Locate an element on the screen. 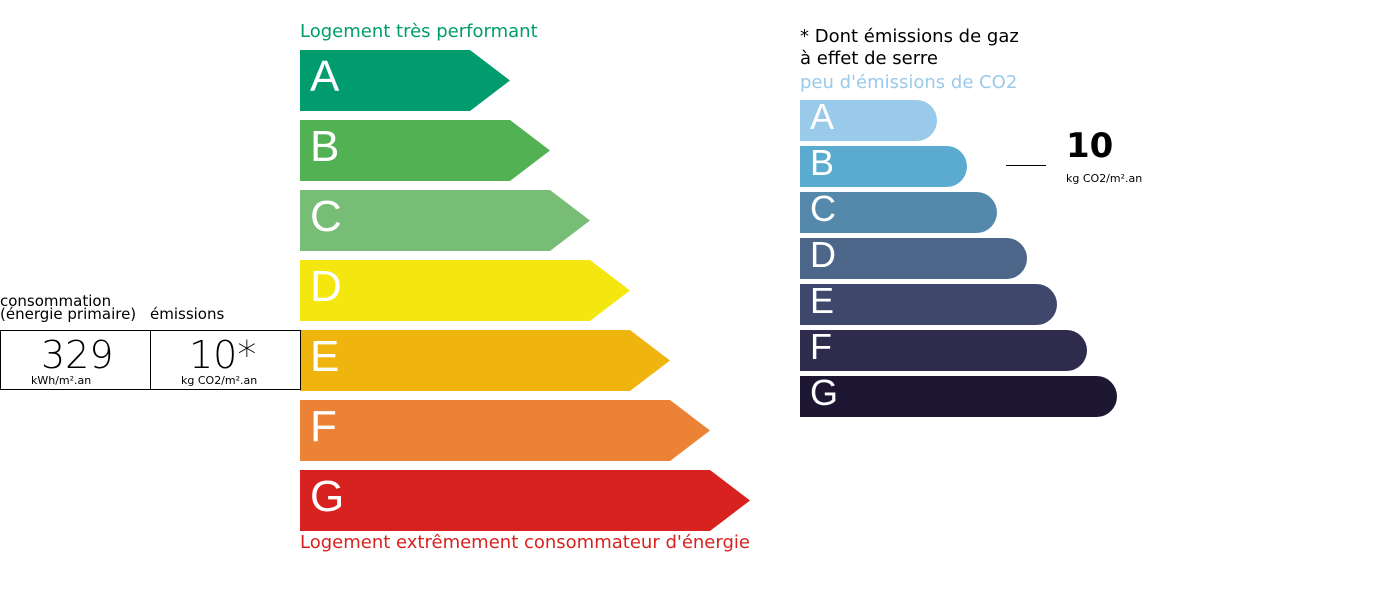 The width and height of the screenshot is (1400, 600). energy-class-letter: B is located at coordinates (325, 146).